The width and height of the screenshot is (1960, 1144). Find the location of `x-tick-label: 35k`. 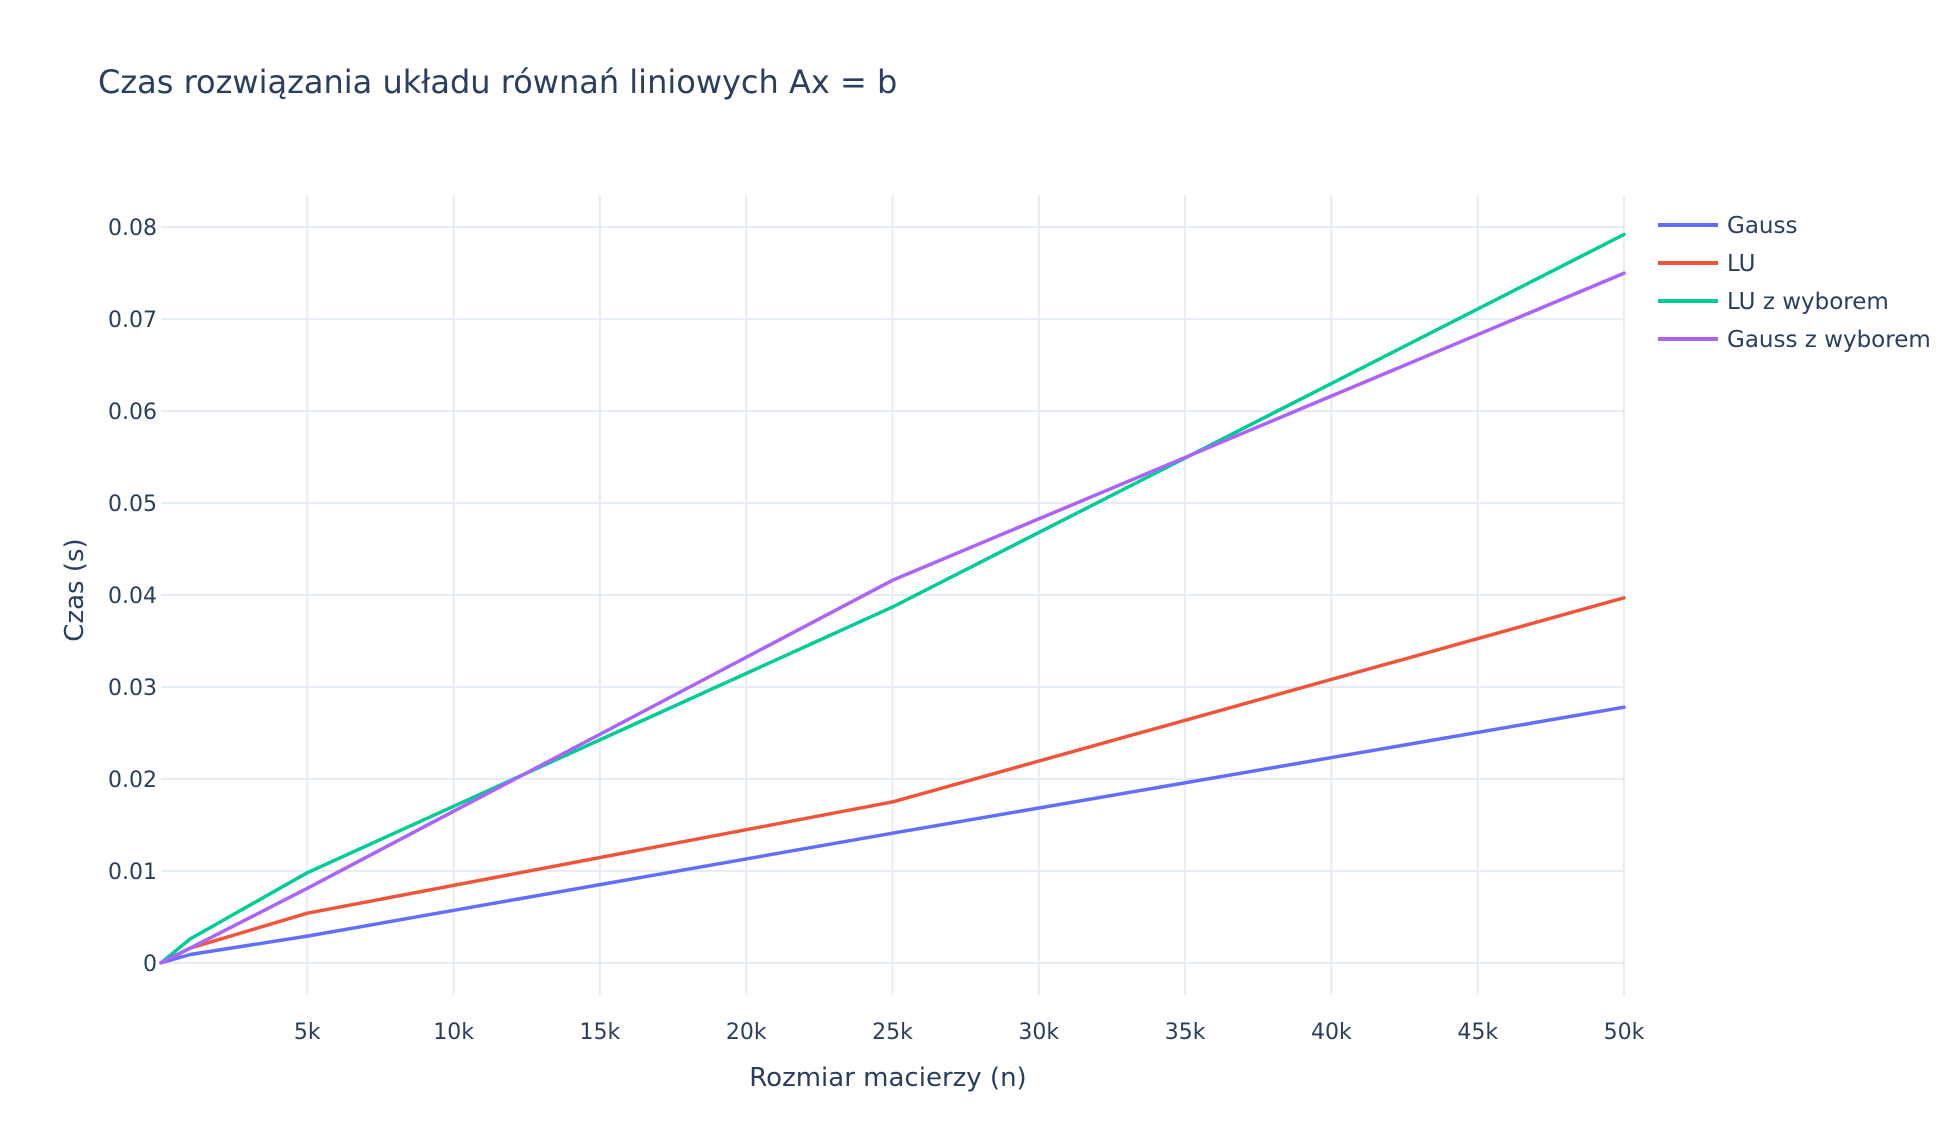

x-tick-label: 35k is located at coordinates (1185, 1032).